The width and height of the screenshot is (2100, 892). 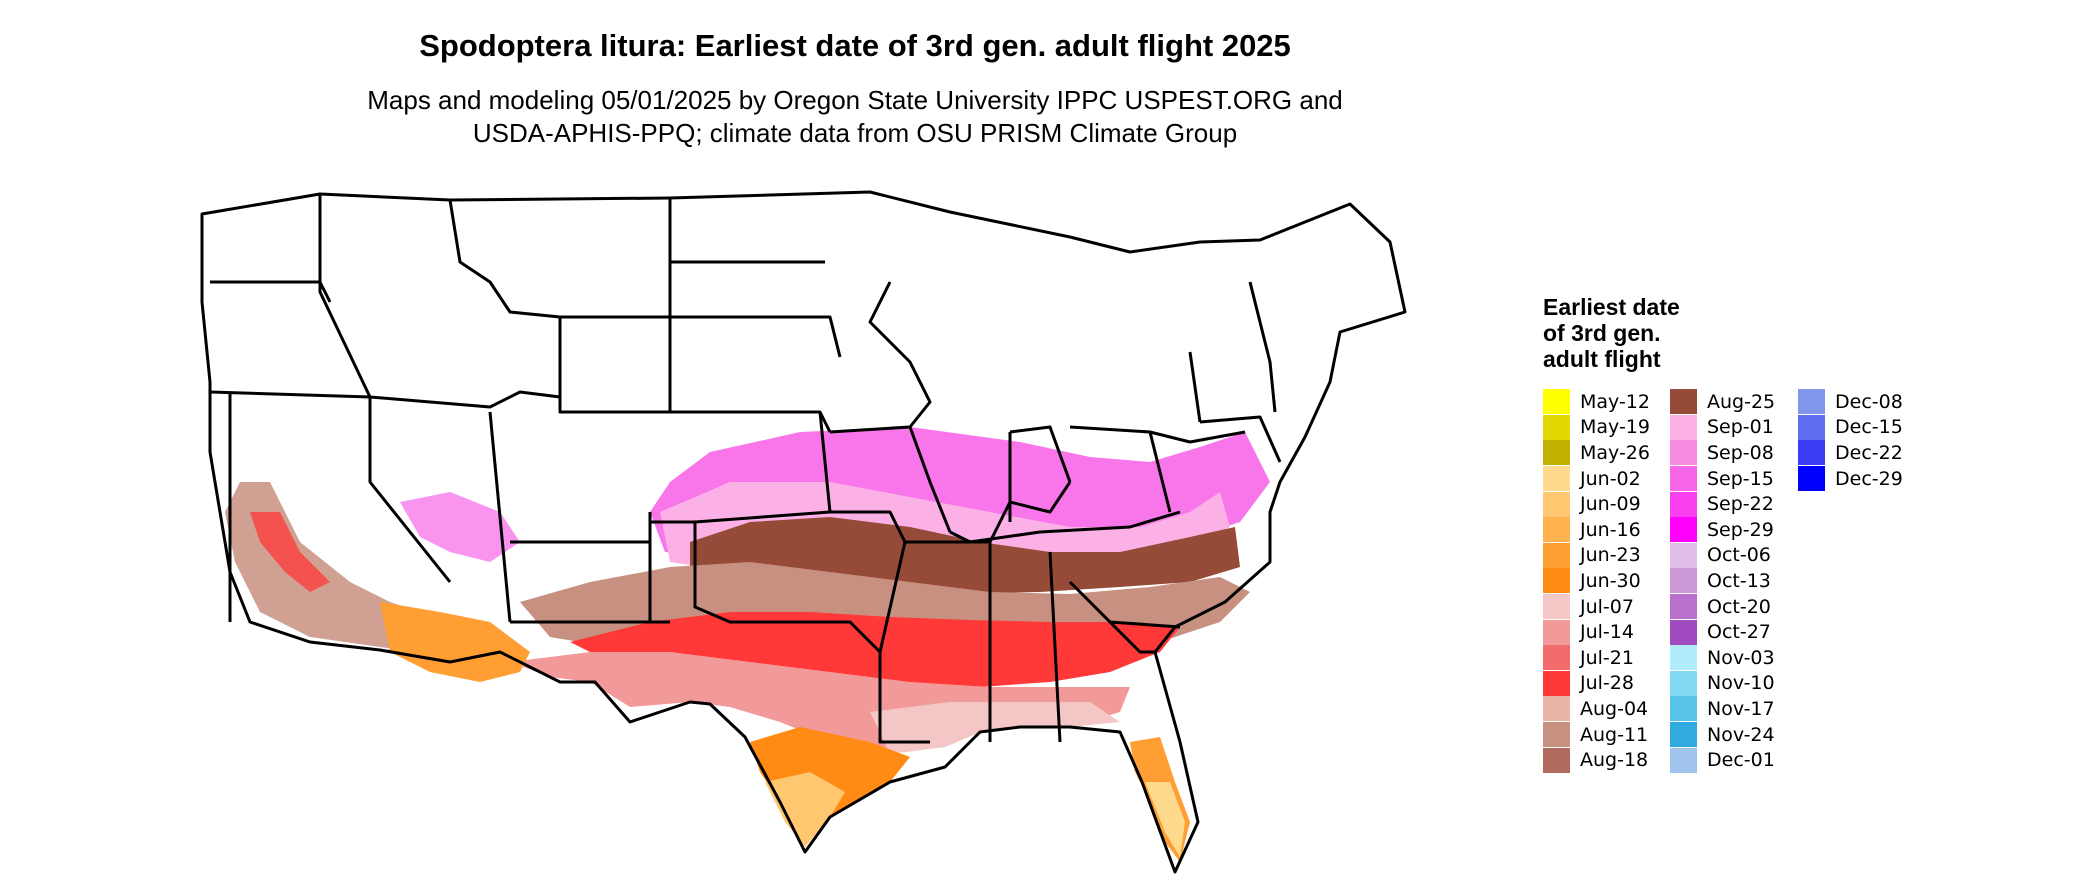 I want to click on legend-item: Sep-15, so click(x=1734, y=479).